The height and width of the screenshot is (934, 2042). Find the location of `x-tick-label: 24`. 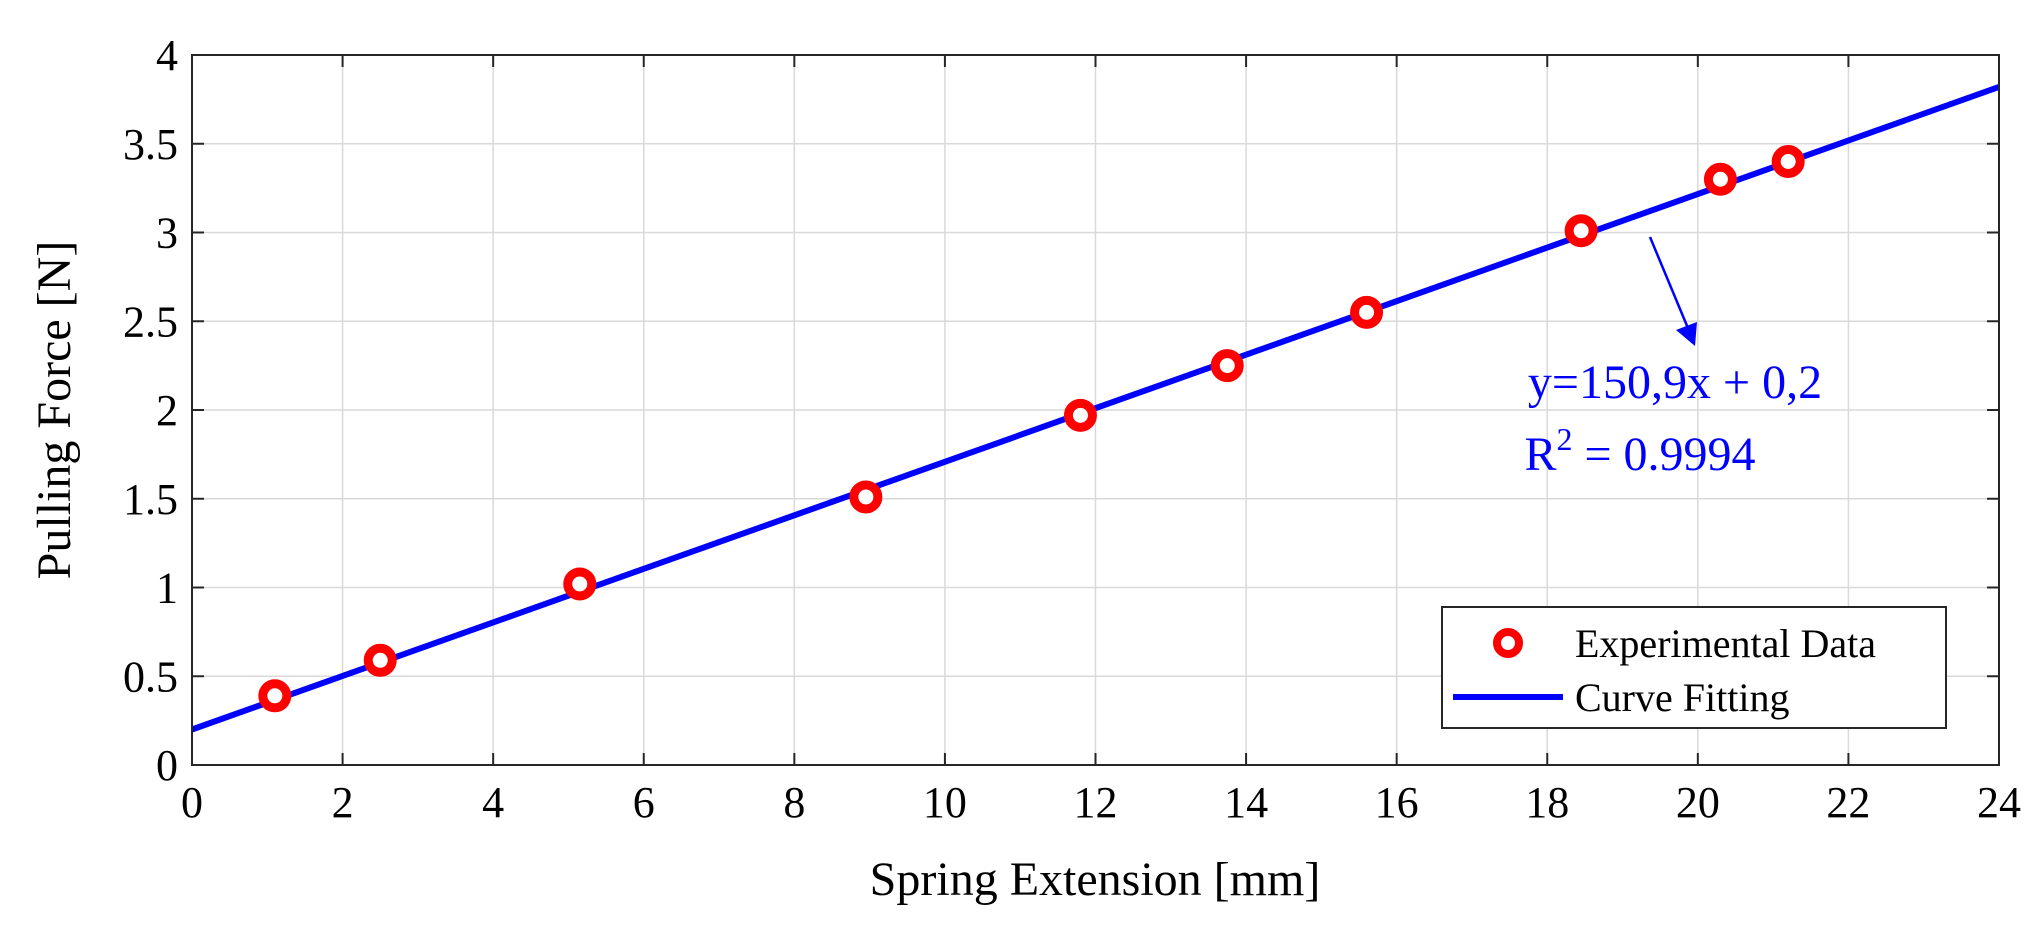

x-tick-label: 24 is located at coordinates (1999, 802).